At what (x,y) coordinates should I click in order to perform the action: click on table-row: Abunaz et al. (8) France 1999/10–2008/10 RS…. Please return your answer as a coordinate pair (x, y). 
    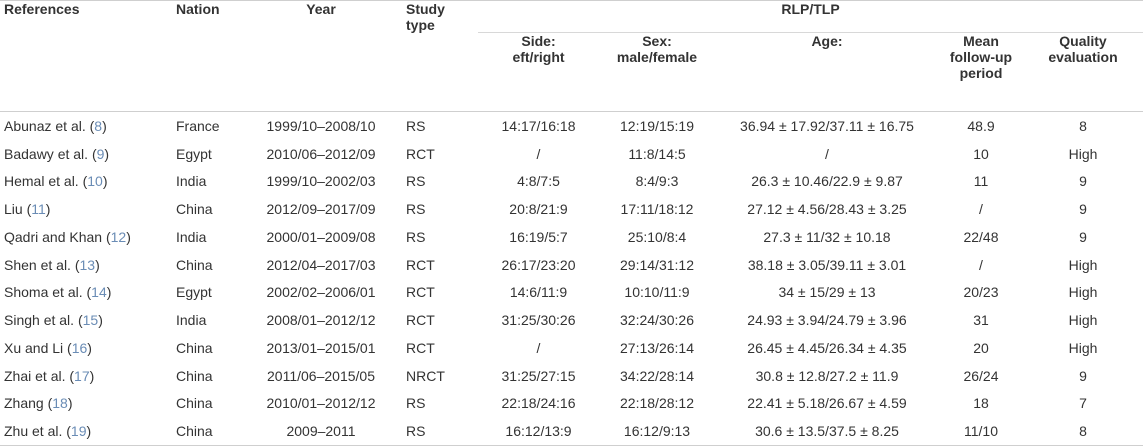
    Looking at the image, I should click on (571, 125).